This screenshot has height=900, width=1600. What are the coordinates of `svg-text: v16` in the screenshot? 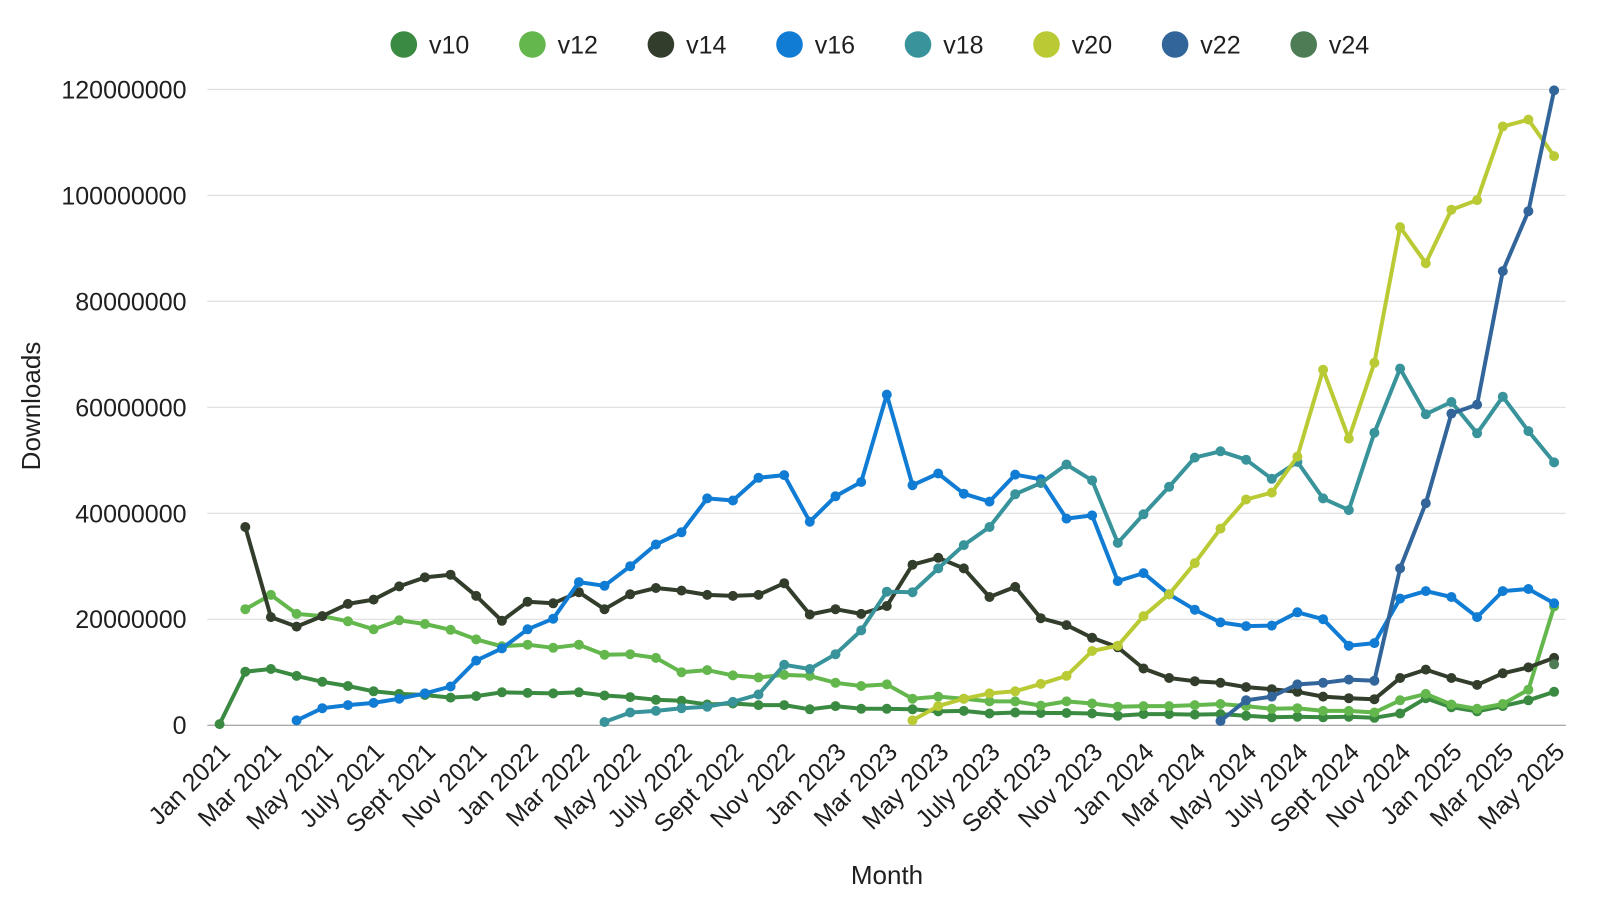 It's located at (835, 46).